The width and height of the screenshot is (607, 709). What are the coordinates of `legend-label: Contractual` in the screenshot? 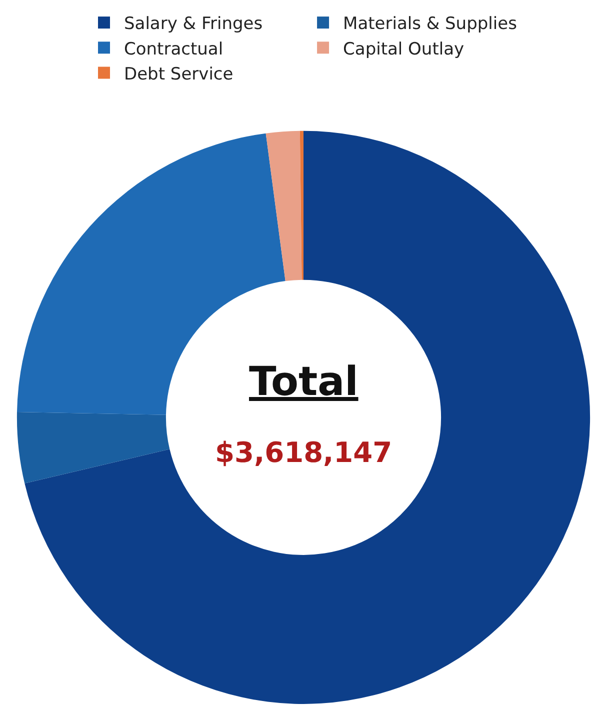 It's located at (174, 49).